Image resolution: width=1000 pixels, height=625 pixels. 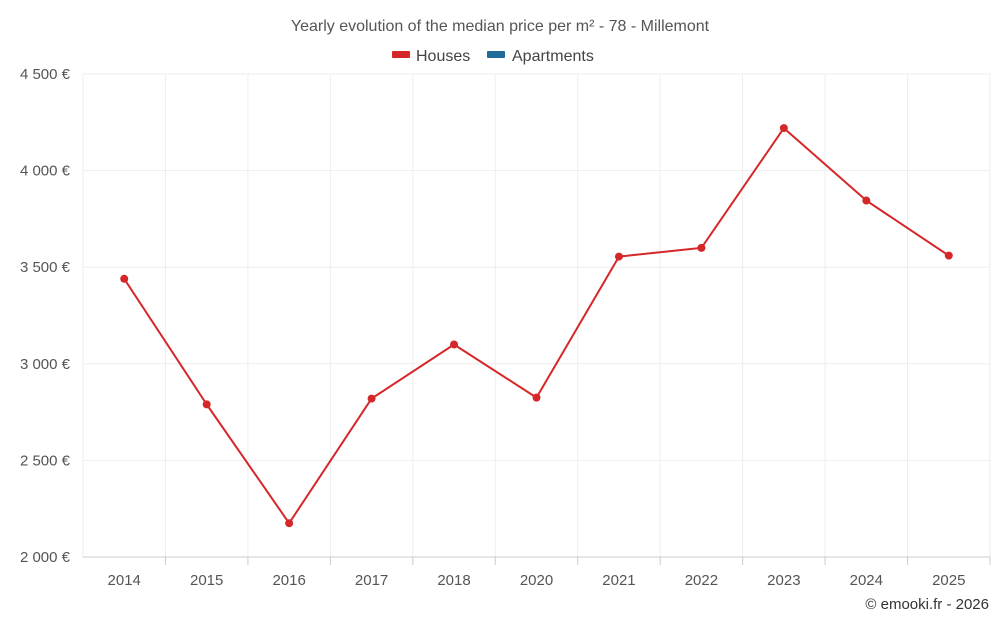 What do you see at coordinates (783, 580) in the screenshot?
I see `x-tick-label: 2023` at bounding box center [783, 580].